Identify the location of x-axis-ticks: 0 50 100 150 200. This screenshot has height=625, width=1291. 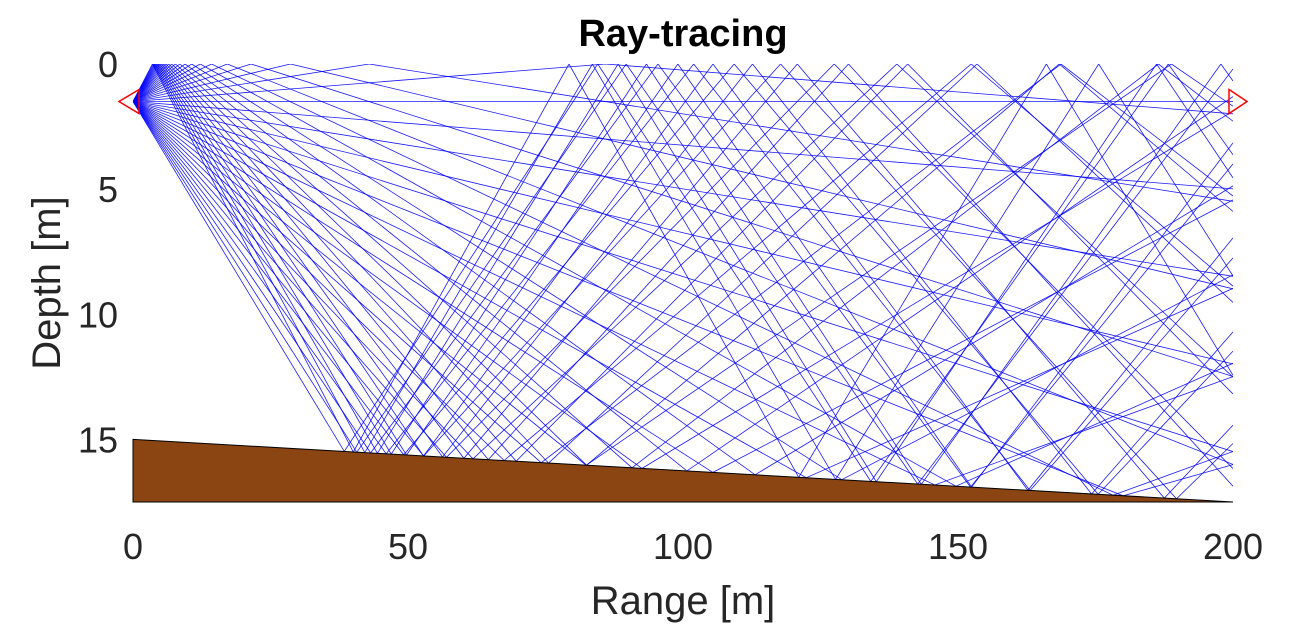
(693, 546).